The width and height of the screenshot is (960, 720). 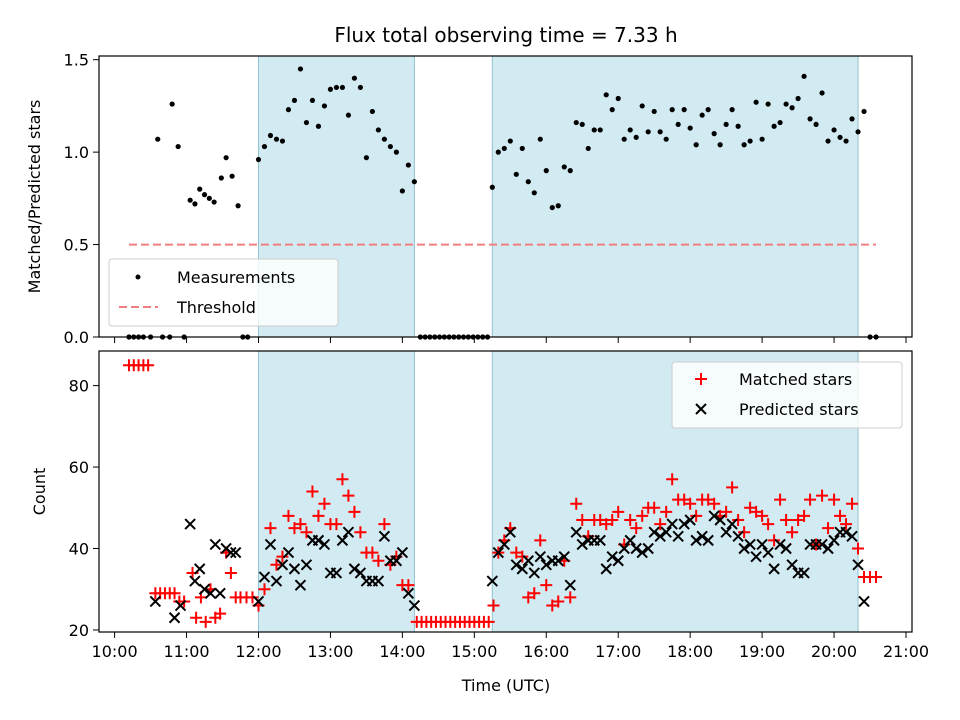 What do you see at coordinates (236, 277) in the screenshot?
I see `legend-measurements-label: Measurements` at bounding box center [236, 277].